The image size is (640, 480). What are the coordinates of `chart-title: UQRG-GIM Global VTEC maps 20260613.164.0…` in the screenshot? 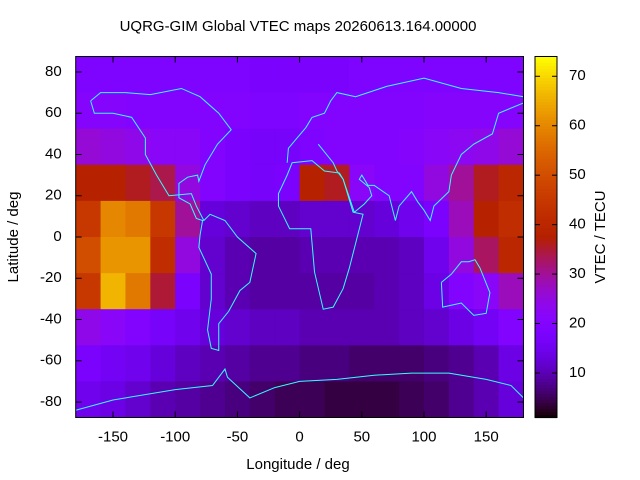 It's located at (298, 26).